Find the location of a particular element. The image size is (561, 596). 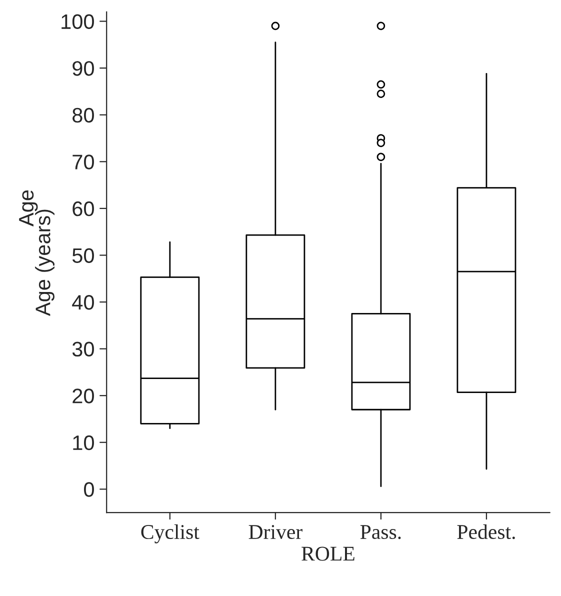

y-tick-label: 40 is located at coordinates (83, 302).